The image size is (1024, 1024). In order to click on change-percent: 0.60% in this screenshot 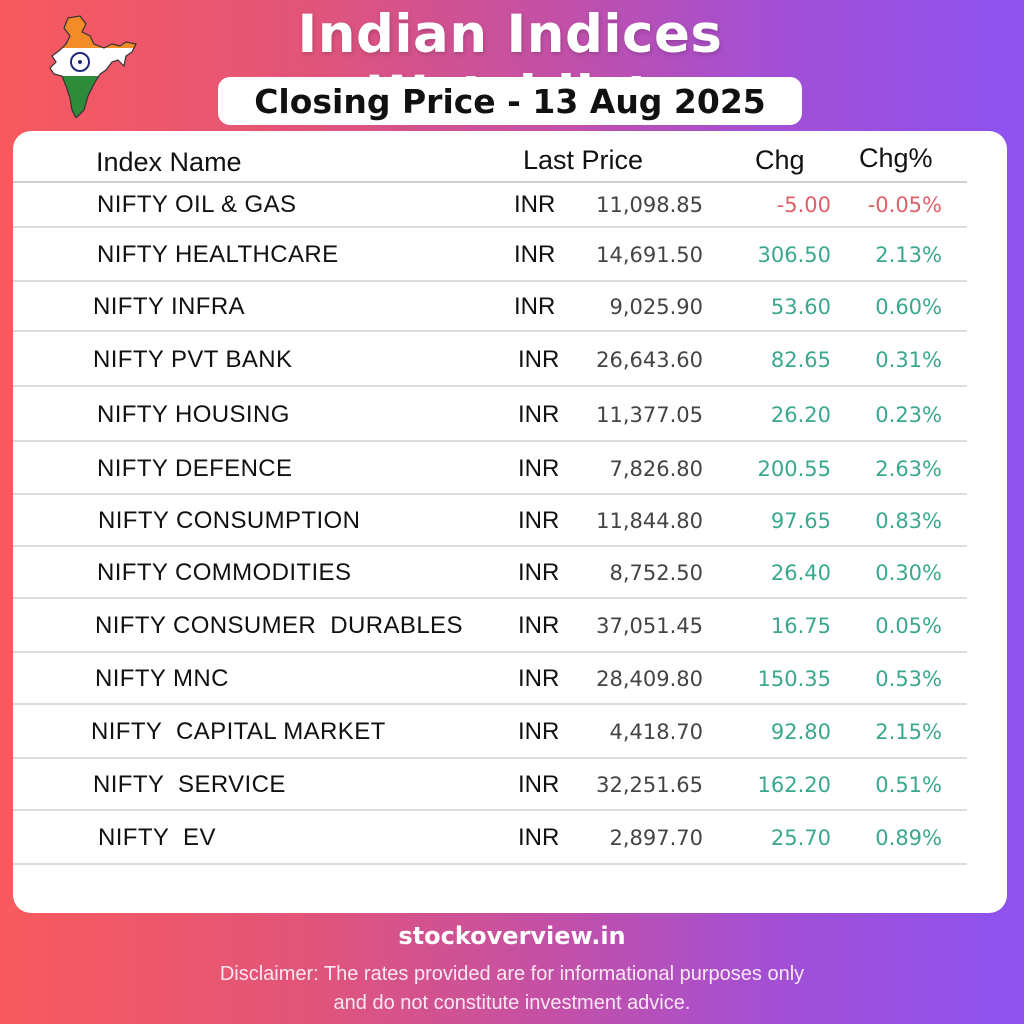, I will do `click(908, 307)`.